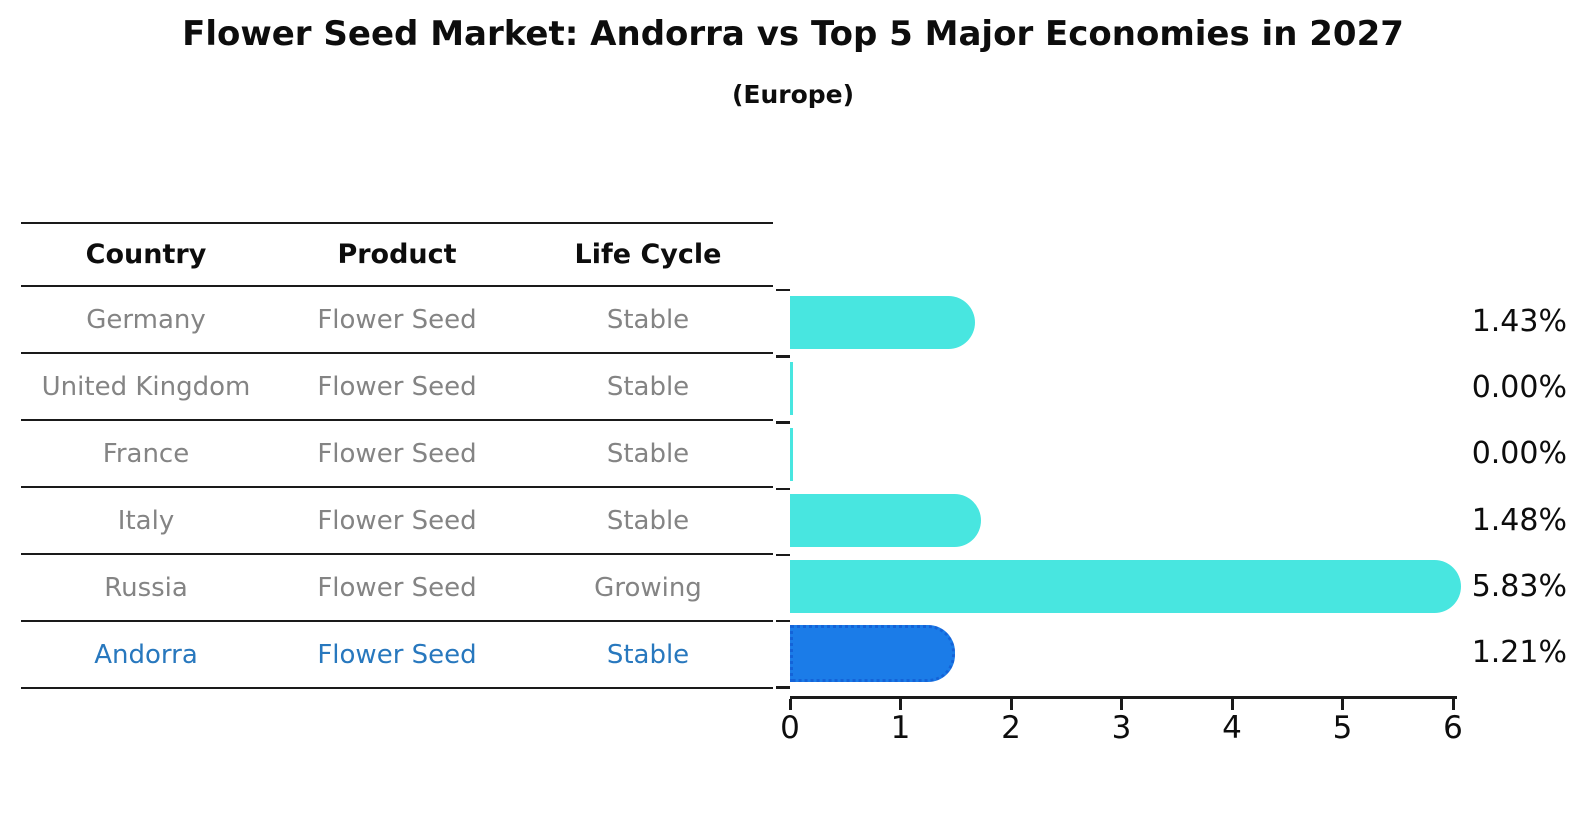  Describe the element at coordinates (146, 319) in the screenshot. I see `cell-country: Germany` at that location.